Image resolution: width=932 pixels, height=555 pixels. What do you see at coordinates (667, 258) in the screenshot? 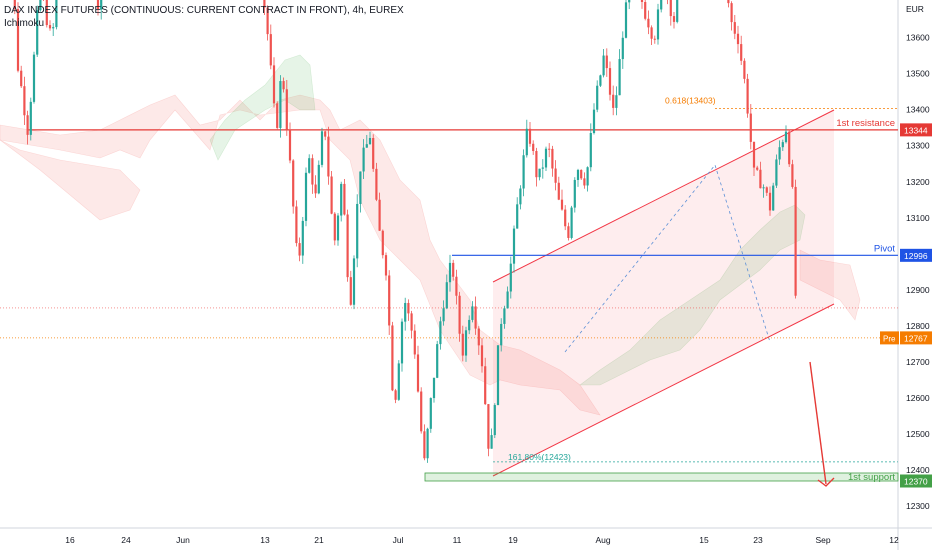
I see `fib-swing-line` at bounding box center [667, 258].